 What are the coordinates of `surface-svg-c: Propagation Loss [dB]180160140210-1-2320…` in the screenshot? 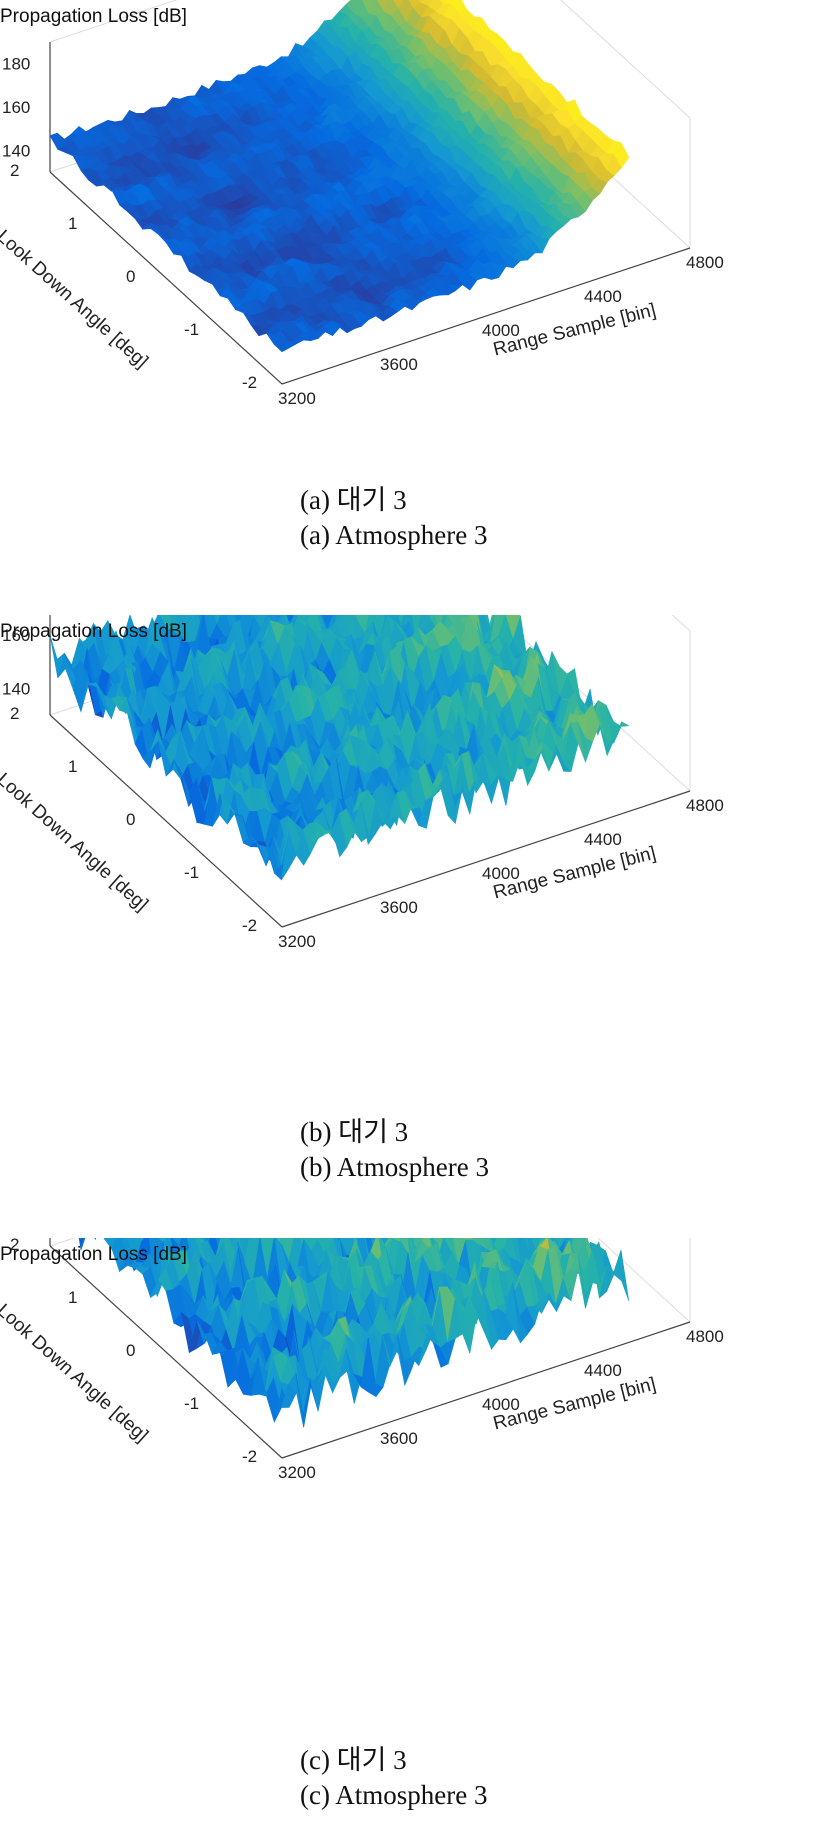 It's located at (362, 1360).